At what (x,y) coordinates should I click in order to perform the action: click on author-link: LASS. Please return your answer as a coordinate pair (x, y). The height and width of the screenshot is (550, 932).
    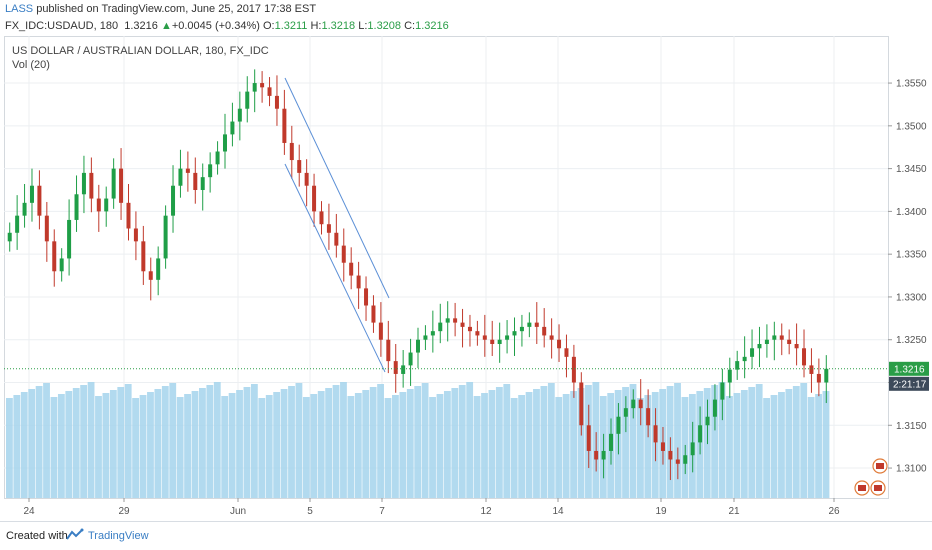
    Looking at the image, I should click on (19, 9).